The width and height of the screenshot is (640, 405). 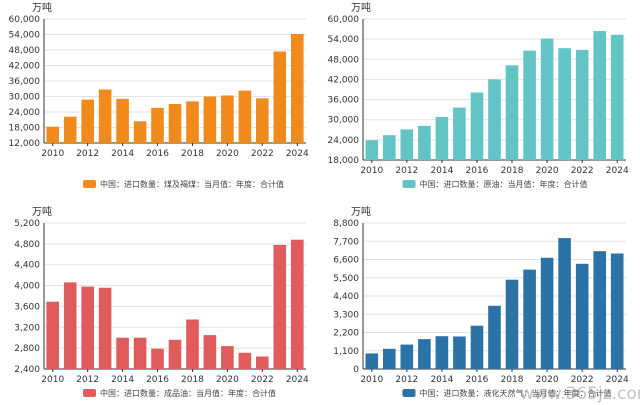 I want to click on y-tick-label: 12,000, so click(x=25, y=144).